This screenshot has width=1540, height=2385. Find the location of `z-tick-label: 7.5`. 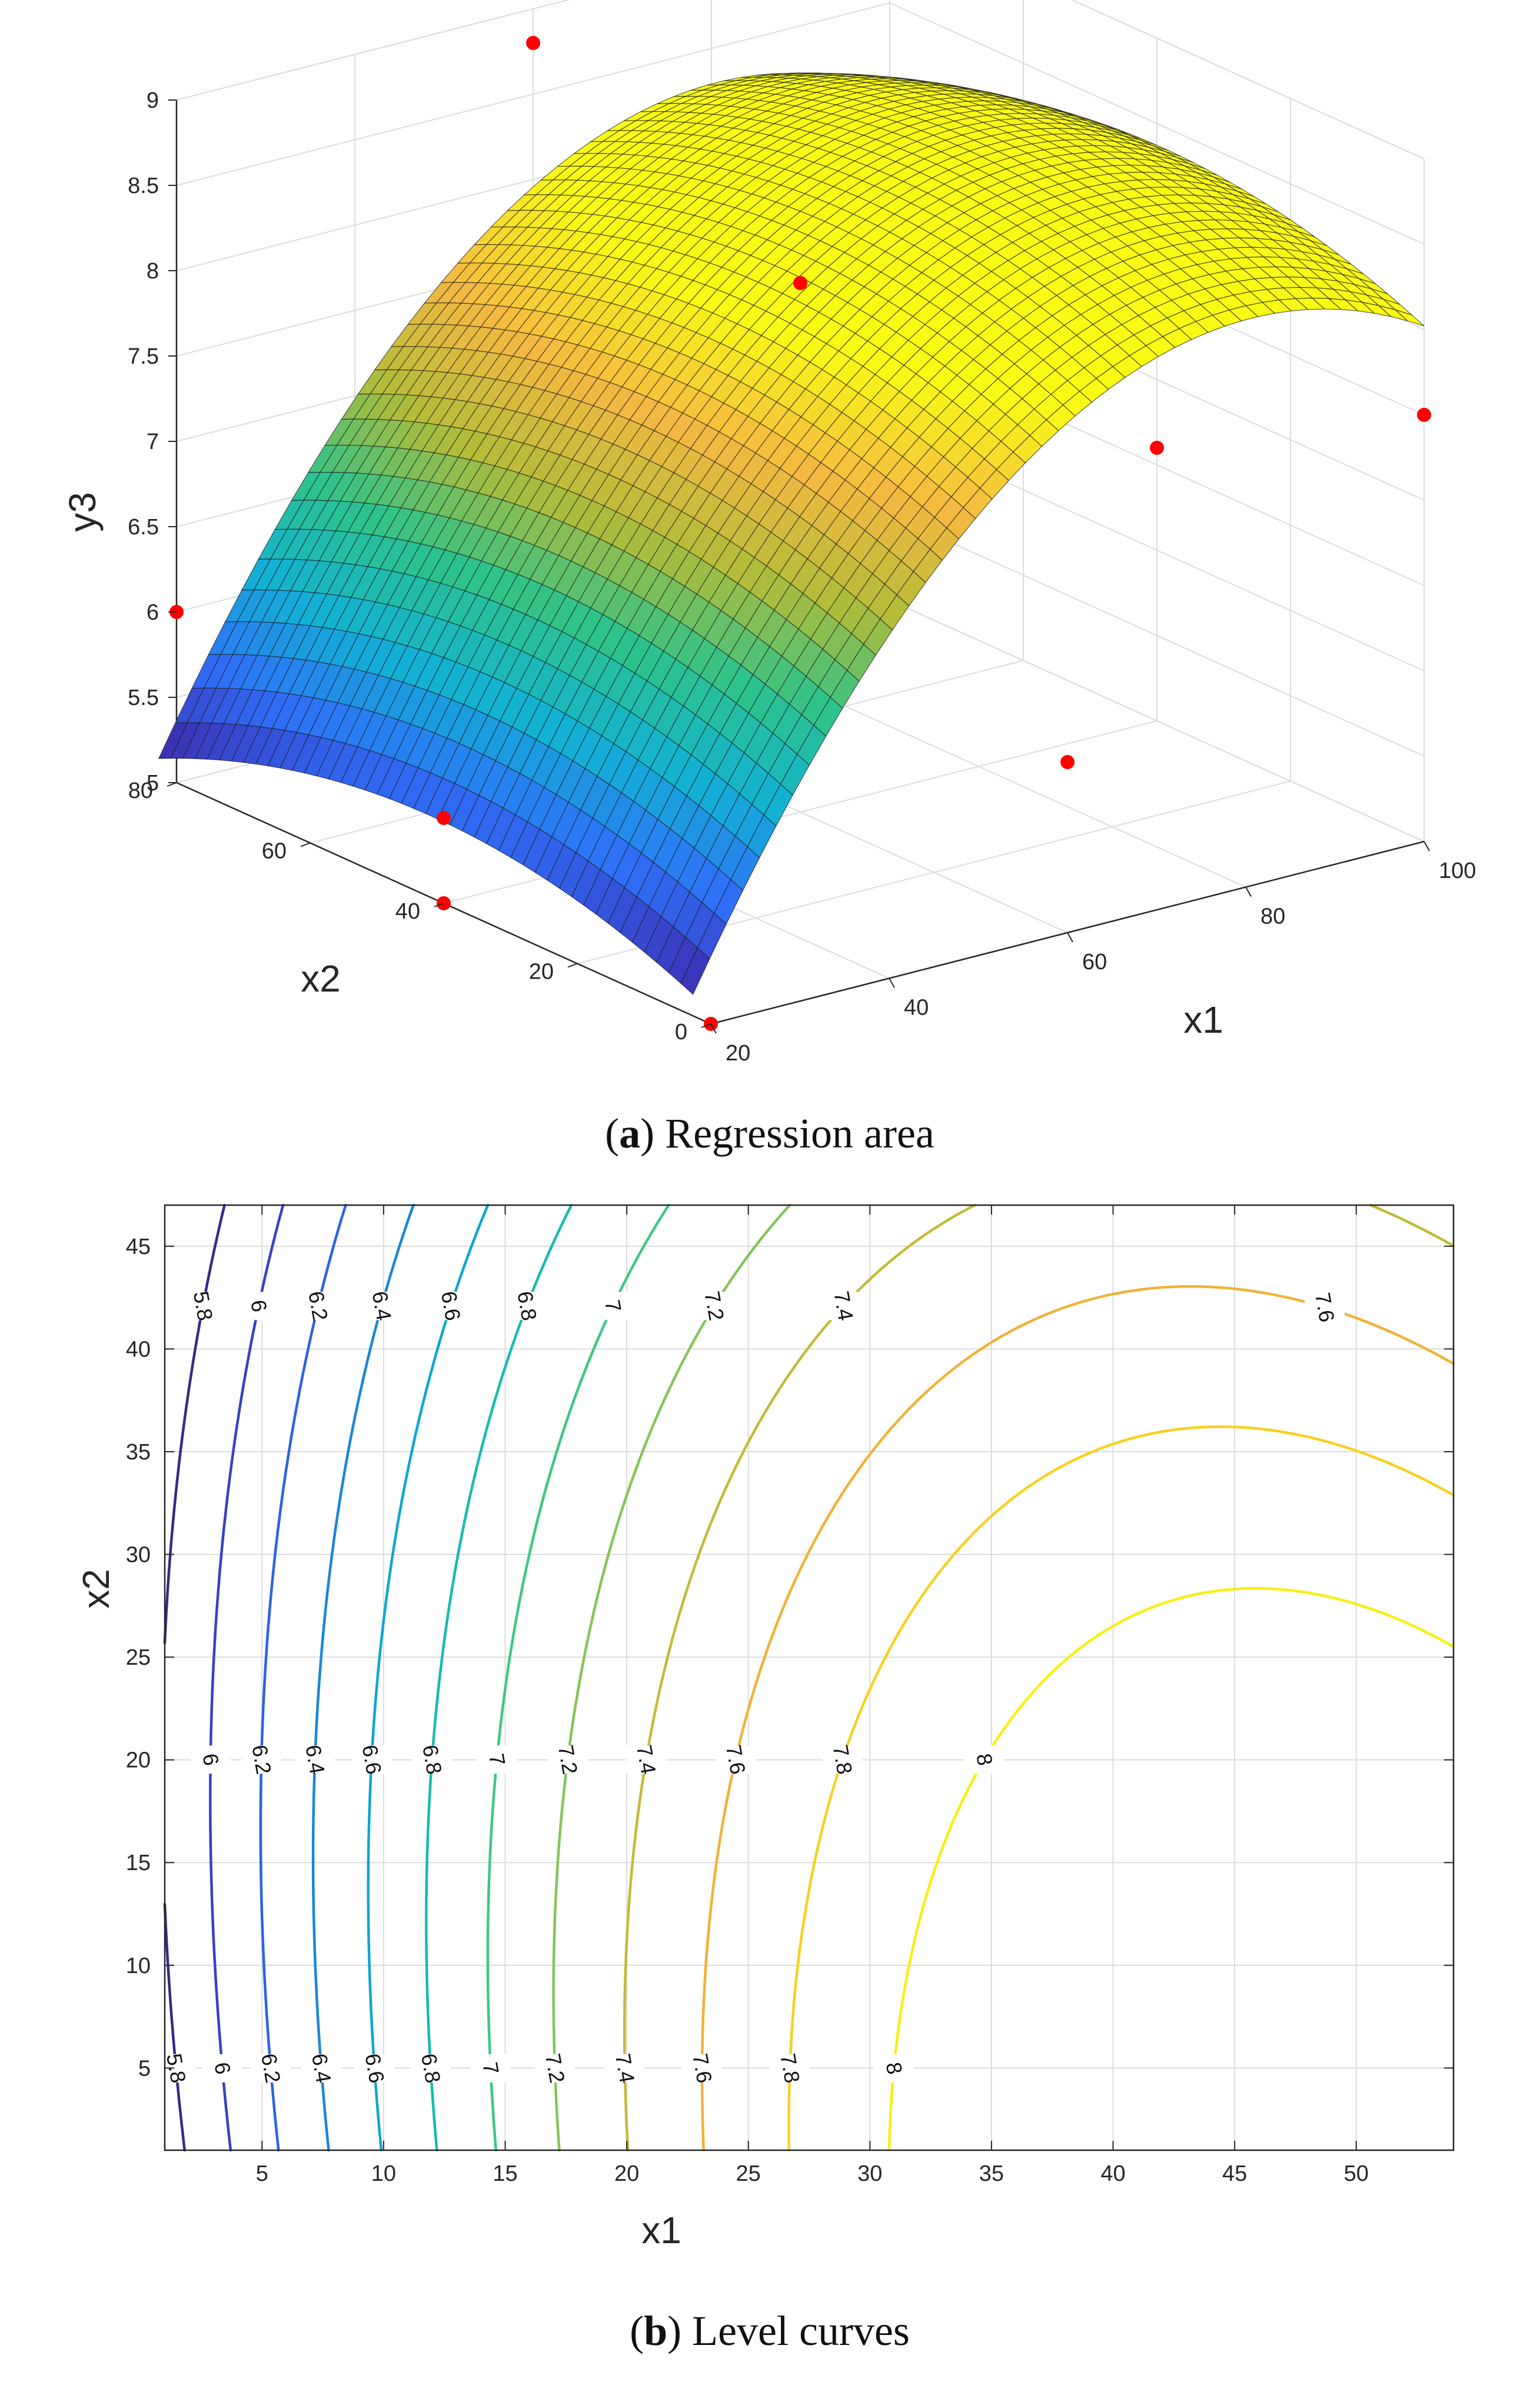

z-tick-label: 7.5 is located at coordinates (143, 356).